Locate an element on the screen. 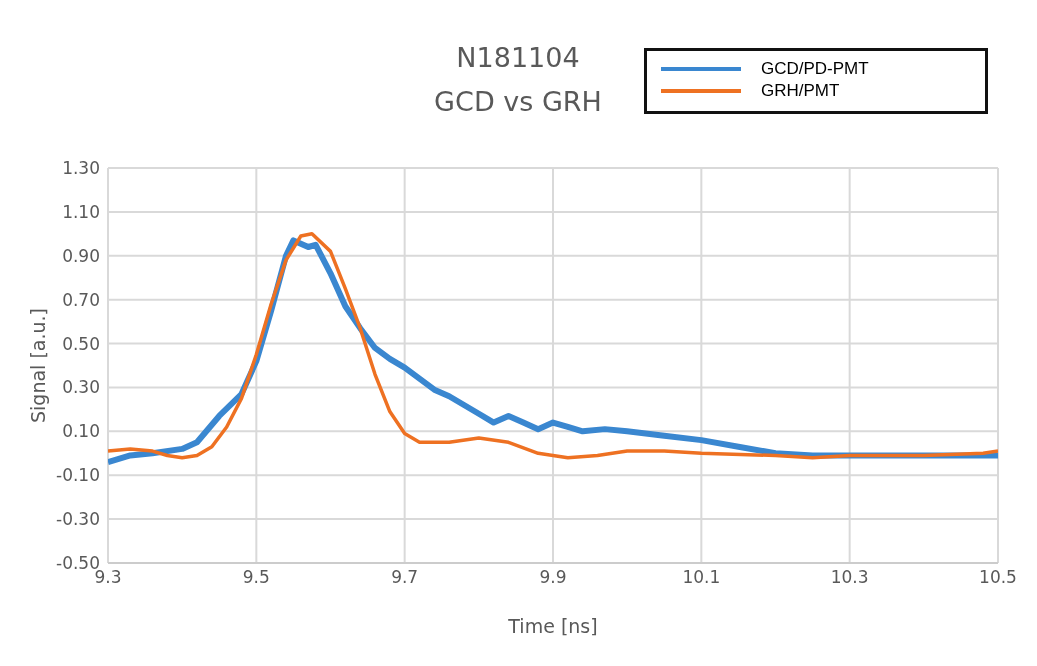 The width and height of the screenshot is (1037, 666). y-tick-label: 0.10 is located at coordinates (81, 431).